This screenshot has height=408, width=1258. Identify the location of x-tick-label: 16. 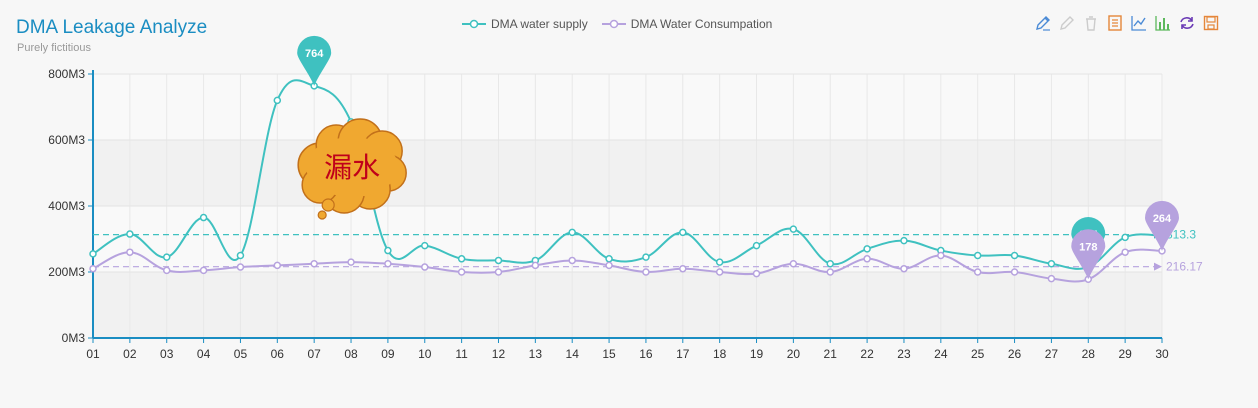
(646, 354).